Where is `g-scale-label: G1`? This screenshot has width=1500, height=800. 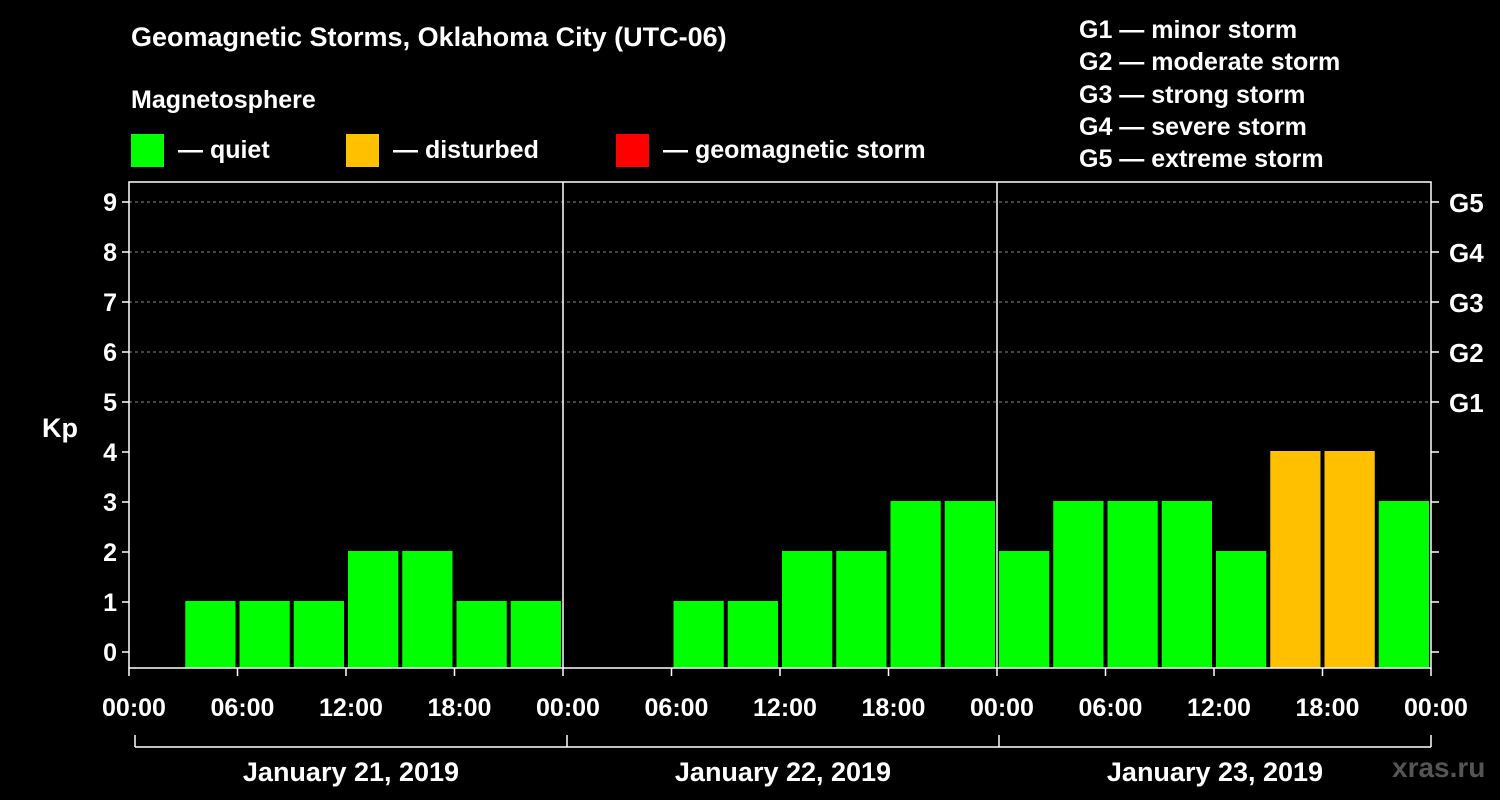
g-scale-label: G1 is located at coordinates (1466, 403).